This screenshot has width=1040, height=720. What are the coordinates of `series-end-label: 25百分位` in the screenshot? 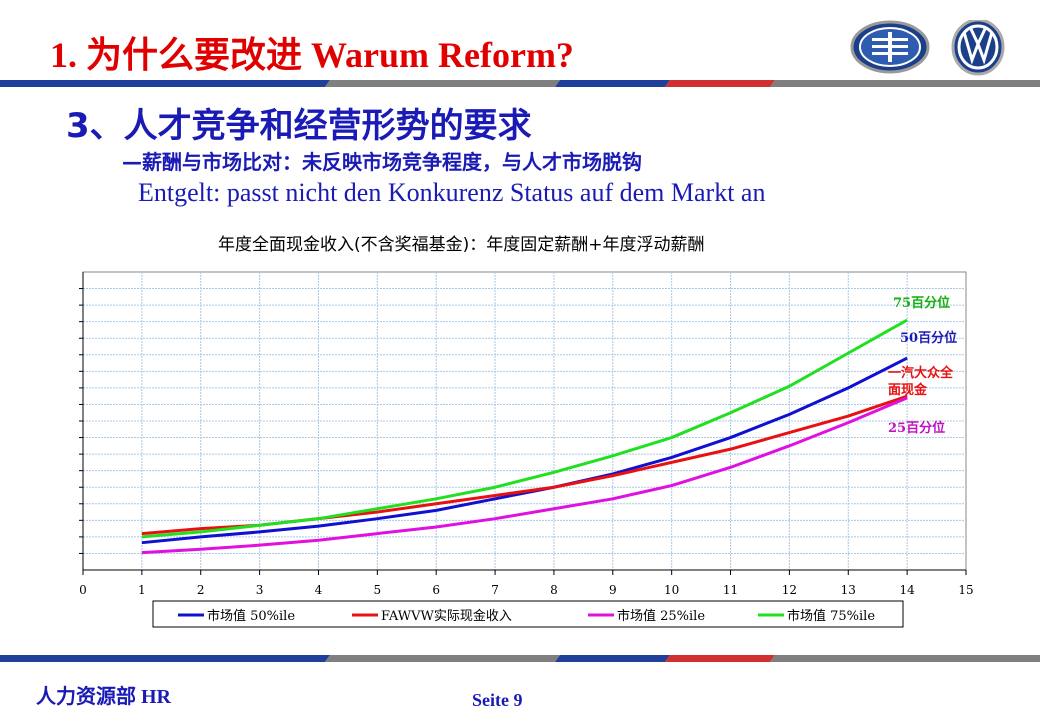 It's located at (916, 428).